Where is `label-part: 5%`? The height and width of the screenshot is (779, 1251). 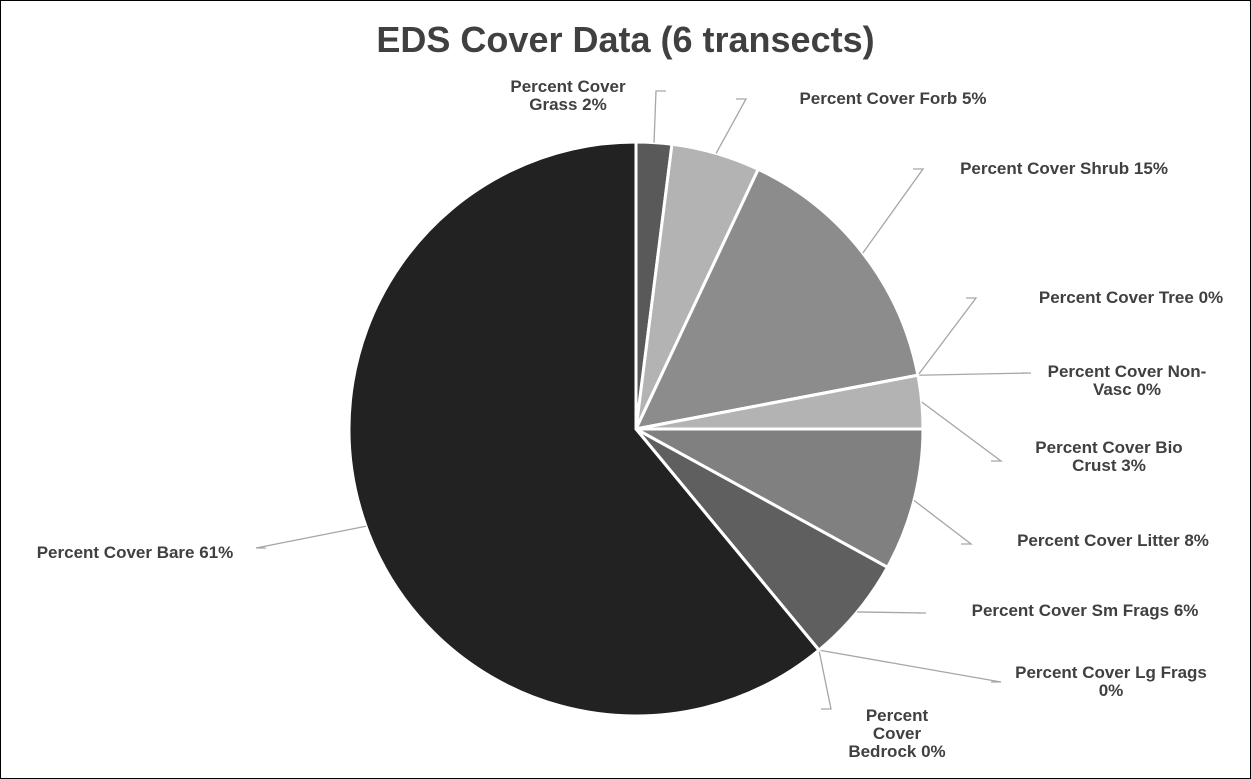 label-part: 5% is located at coordinates (974, 98).